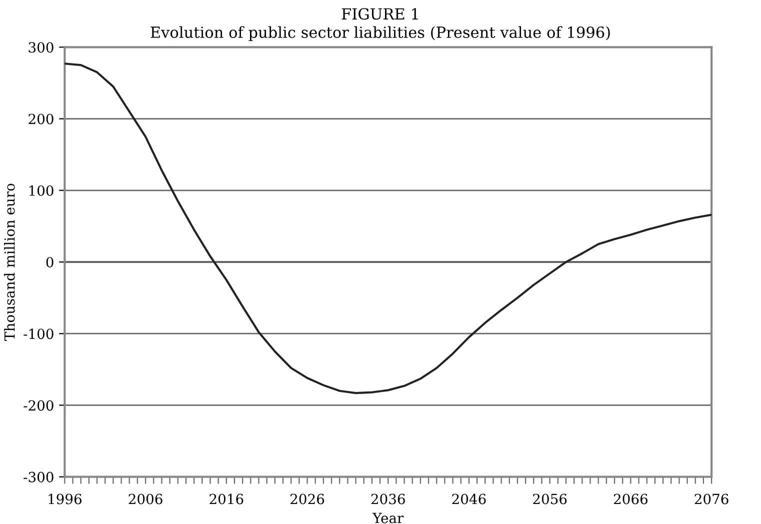 The image size is (761, 524). I want to click on y-tick-label: 300, so click(41, 47).